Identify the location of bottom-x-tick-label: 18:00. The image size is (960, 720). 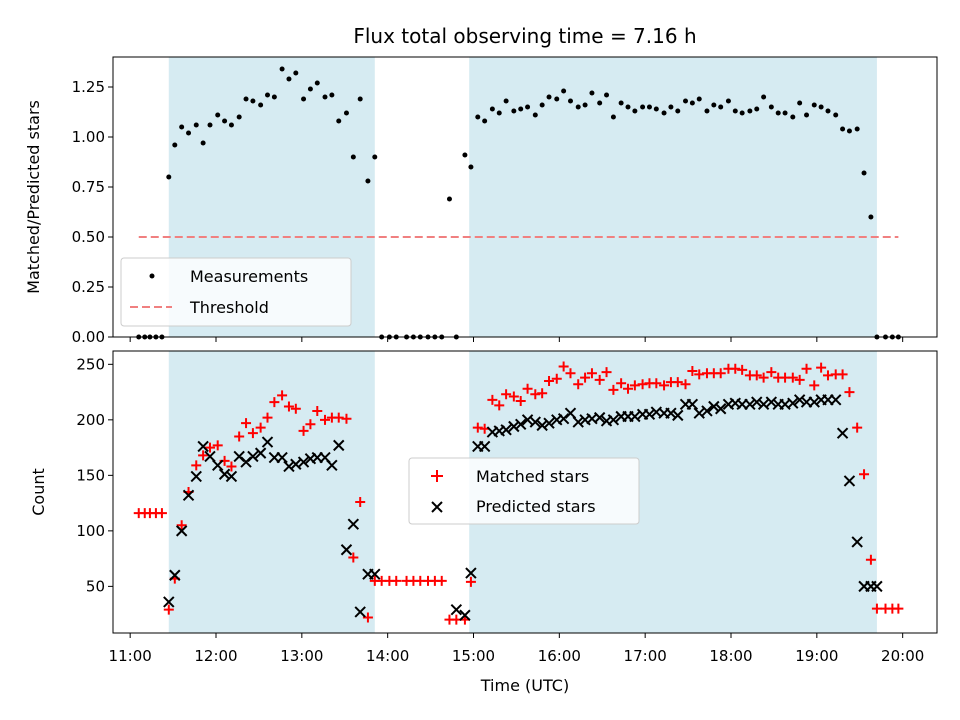
(730, 656).